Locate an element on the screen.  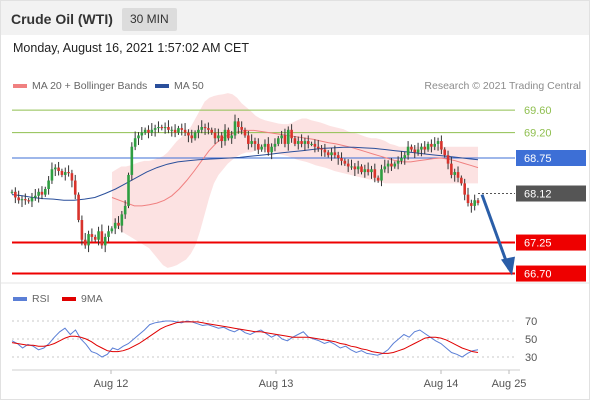
legend-item-ma20: MA 20 + Bollinger Bands is located at coordinates (80, 86).